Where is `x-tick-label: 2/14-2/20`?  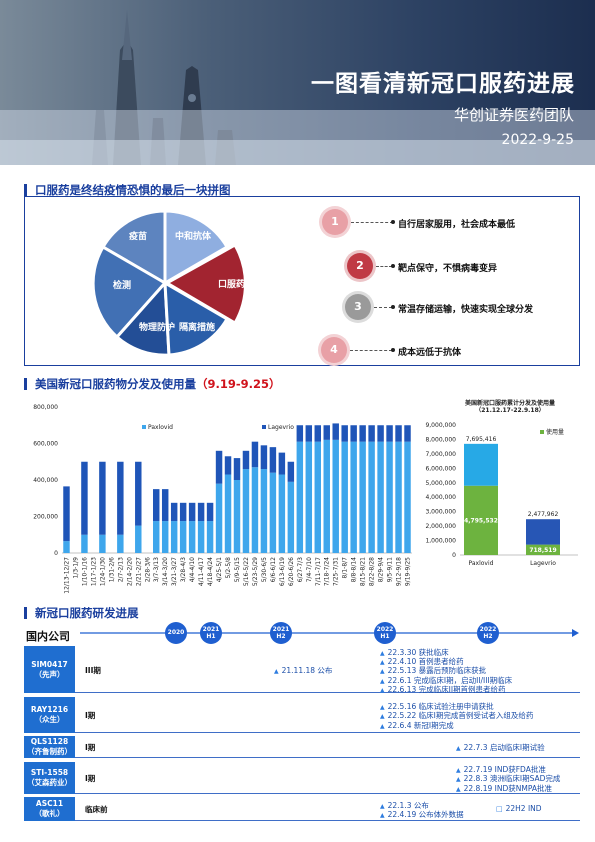
x-tick-label: 2/14-2/20 is located at coordinates (129, 571).